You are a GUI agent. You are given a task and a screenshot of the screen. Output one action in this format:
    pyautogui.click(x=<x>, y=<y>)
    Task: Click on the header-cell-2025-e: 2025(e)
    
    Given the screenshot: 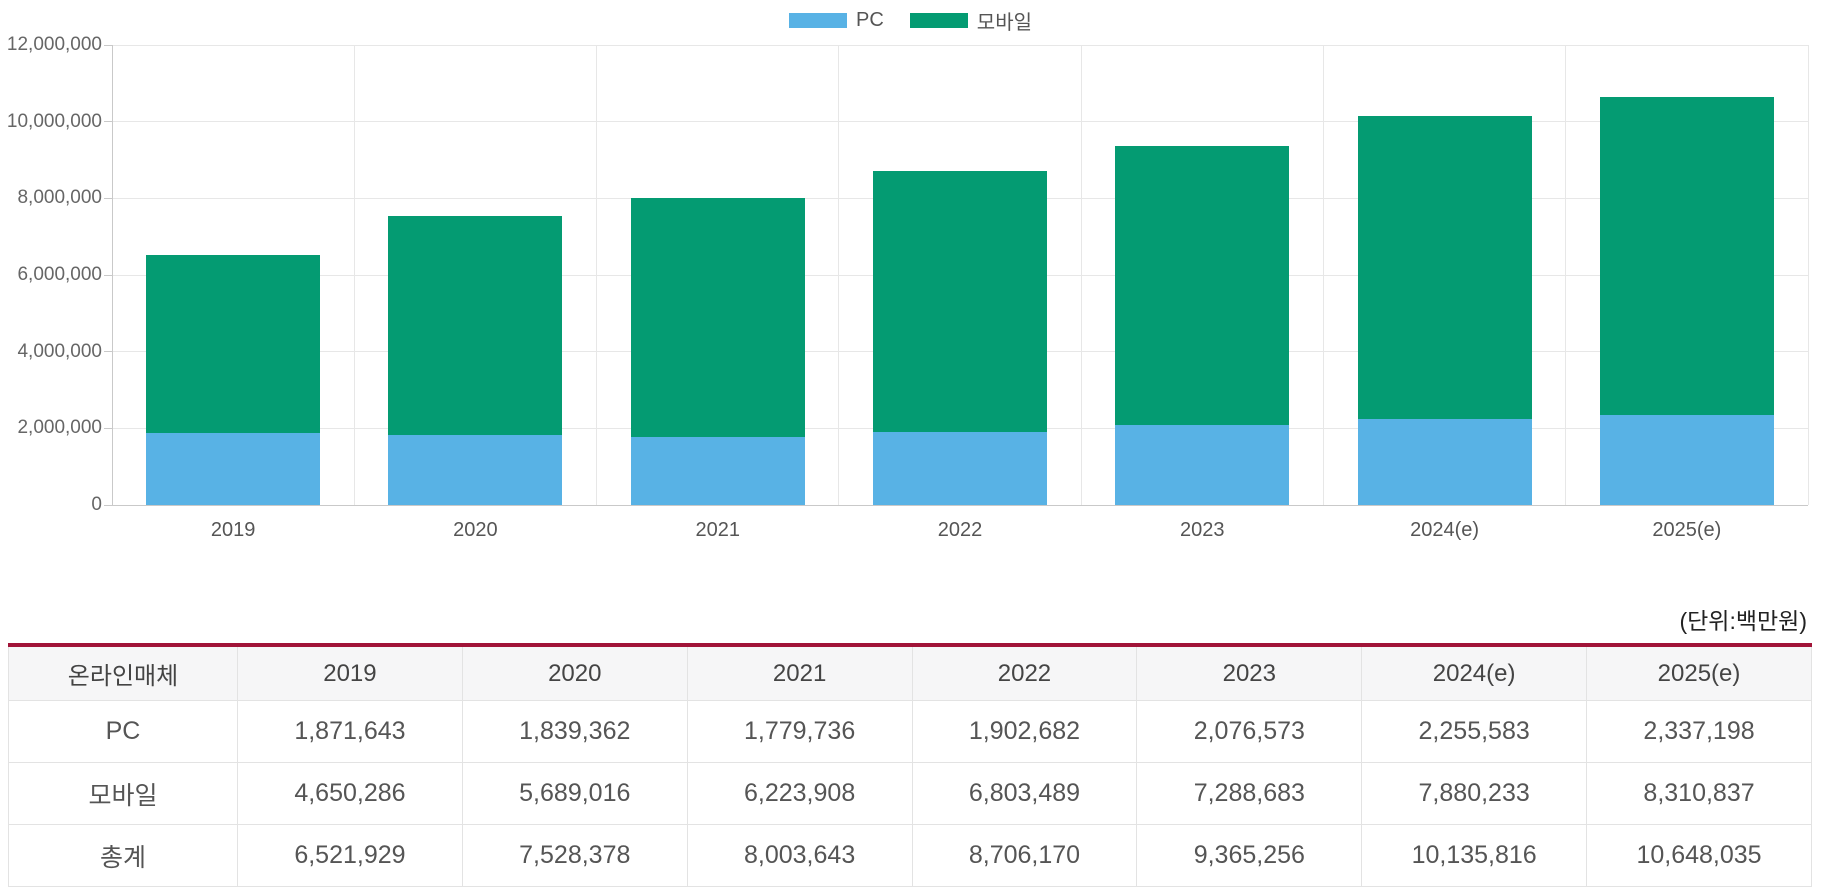 What is the action you would take?
    pyautogui.click(x=1699, y=672)
    